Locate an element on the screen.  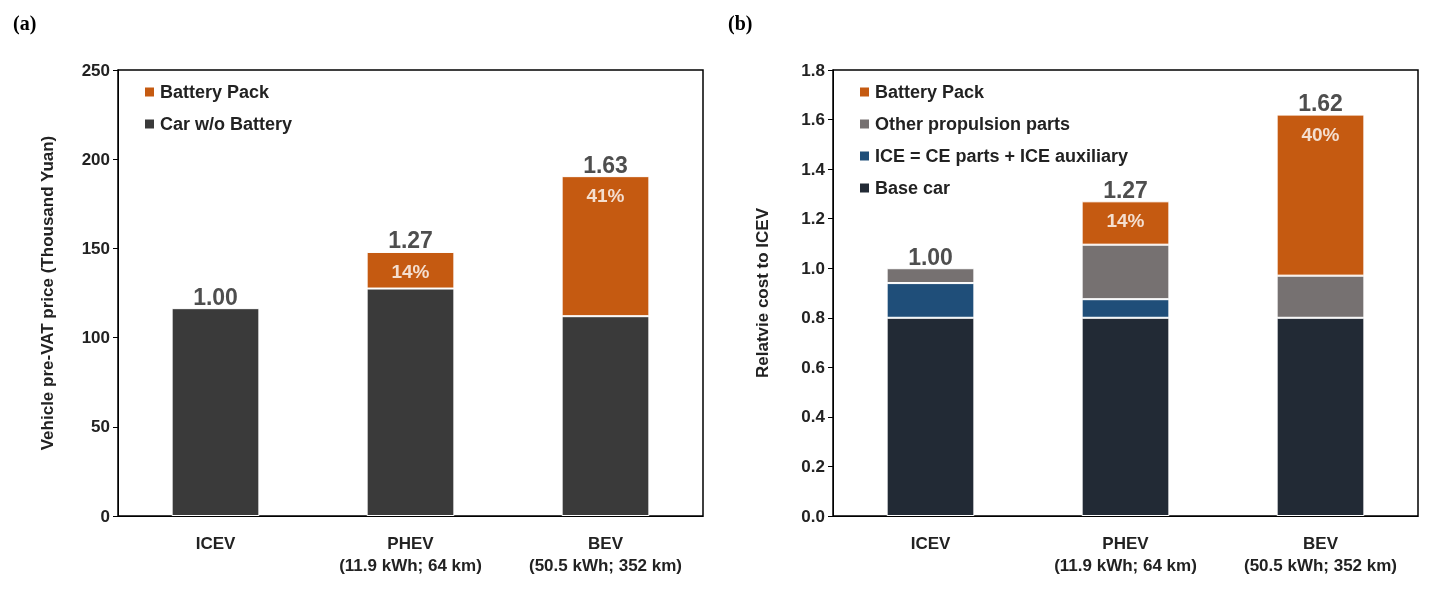
y-tick-label: 0.4 is located at coordinates (813, 417).